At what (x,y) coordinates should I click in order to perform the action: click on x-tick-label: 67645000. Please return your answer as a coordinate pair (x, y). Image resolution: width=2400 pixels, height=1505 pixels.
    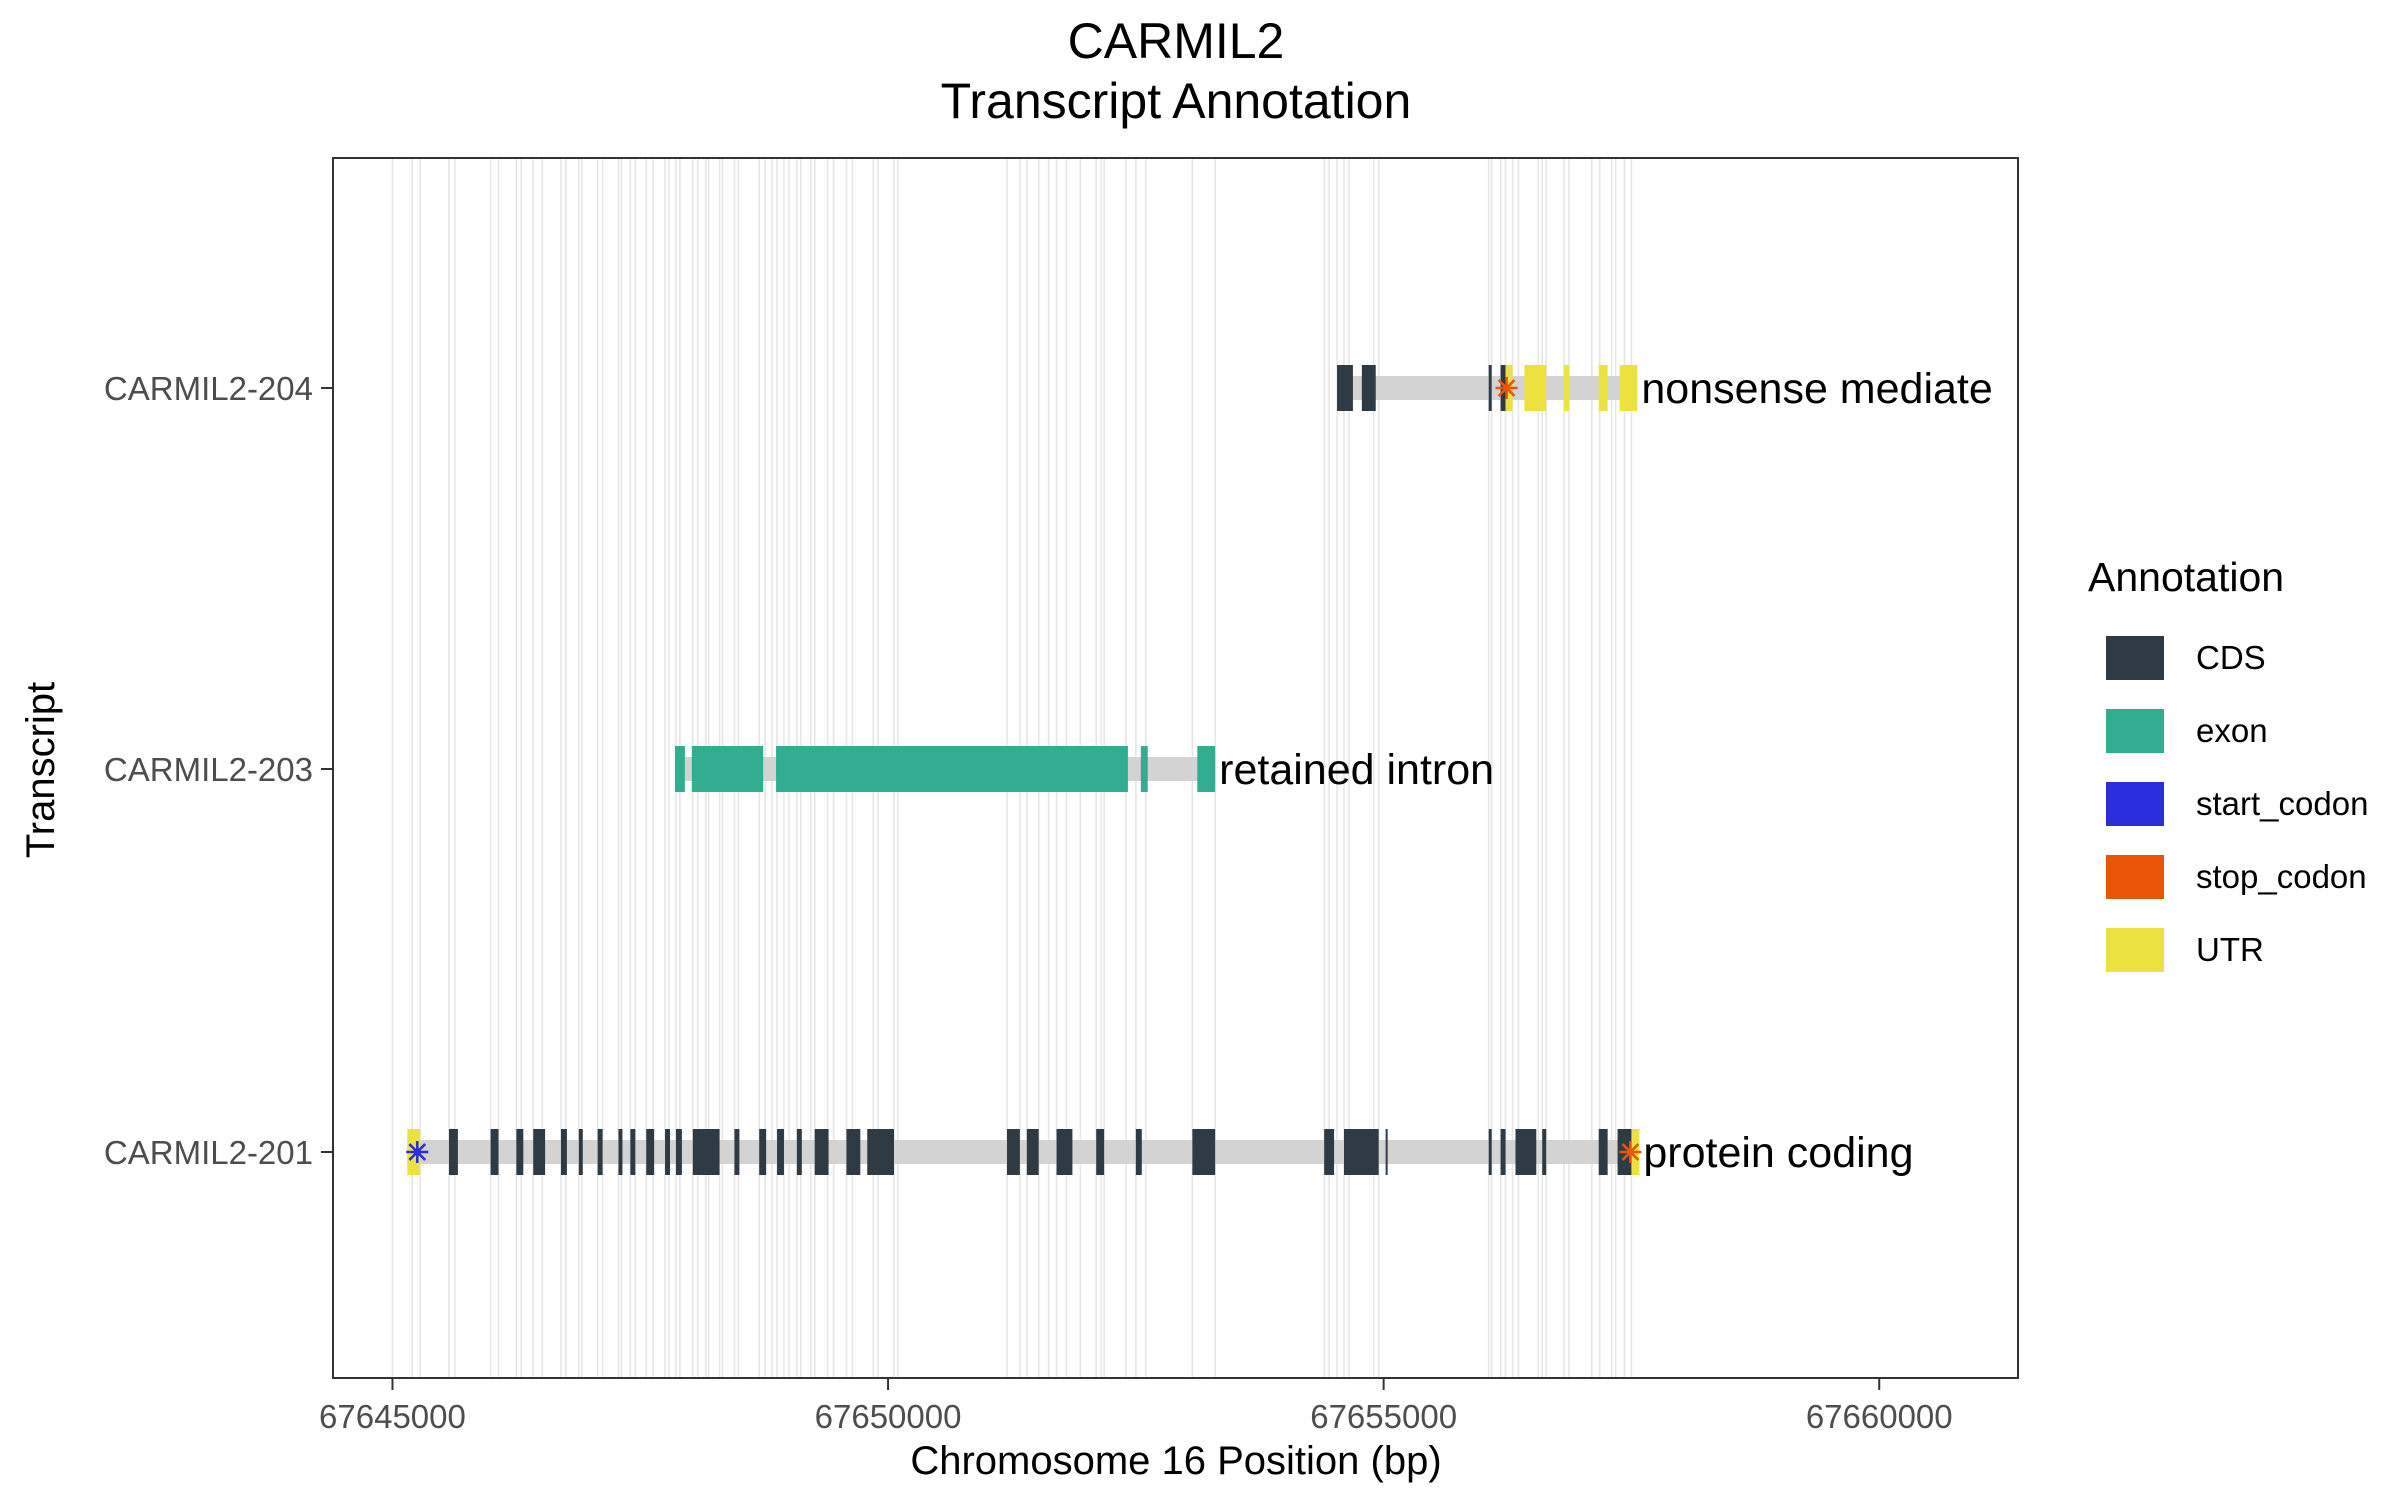
    Looking at the image, I should click on (392, 1416).